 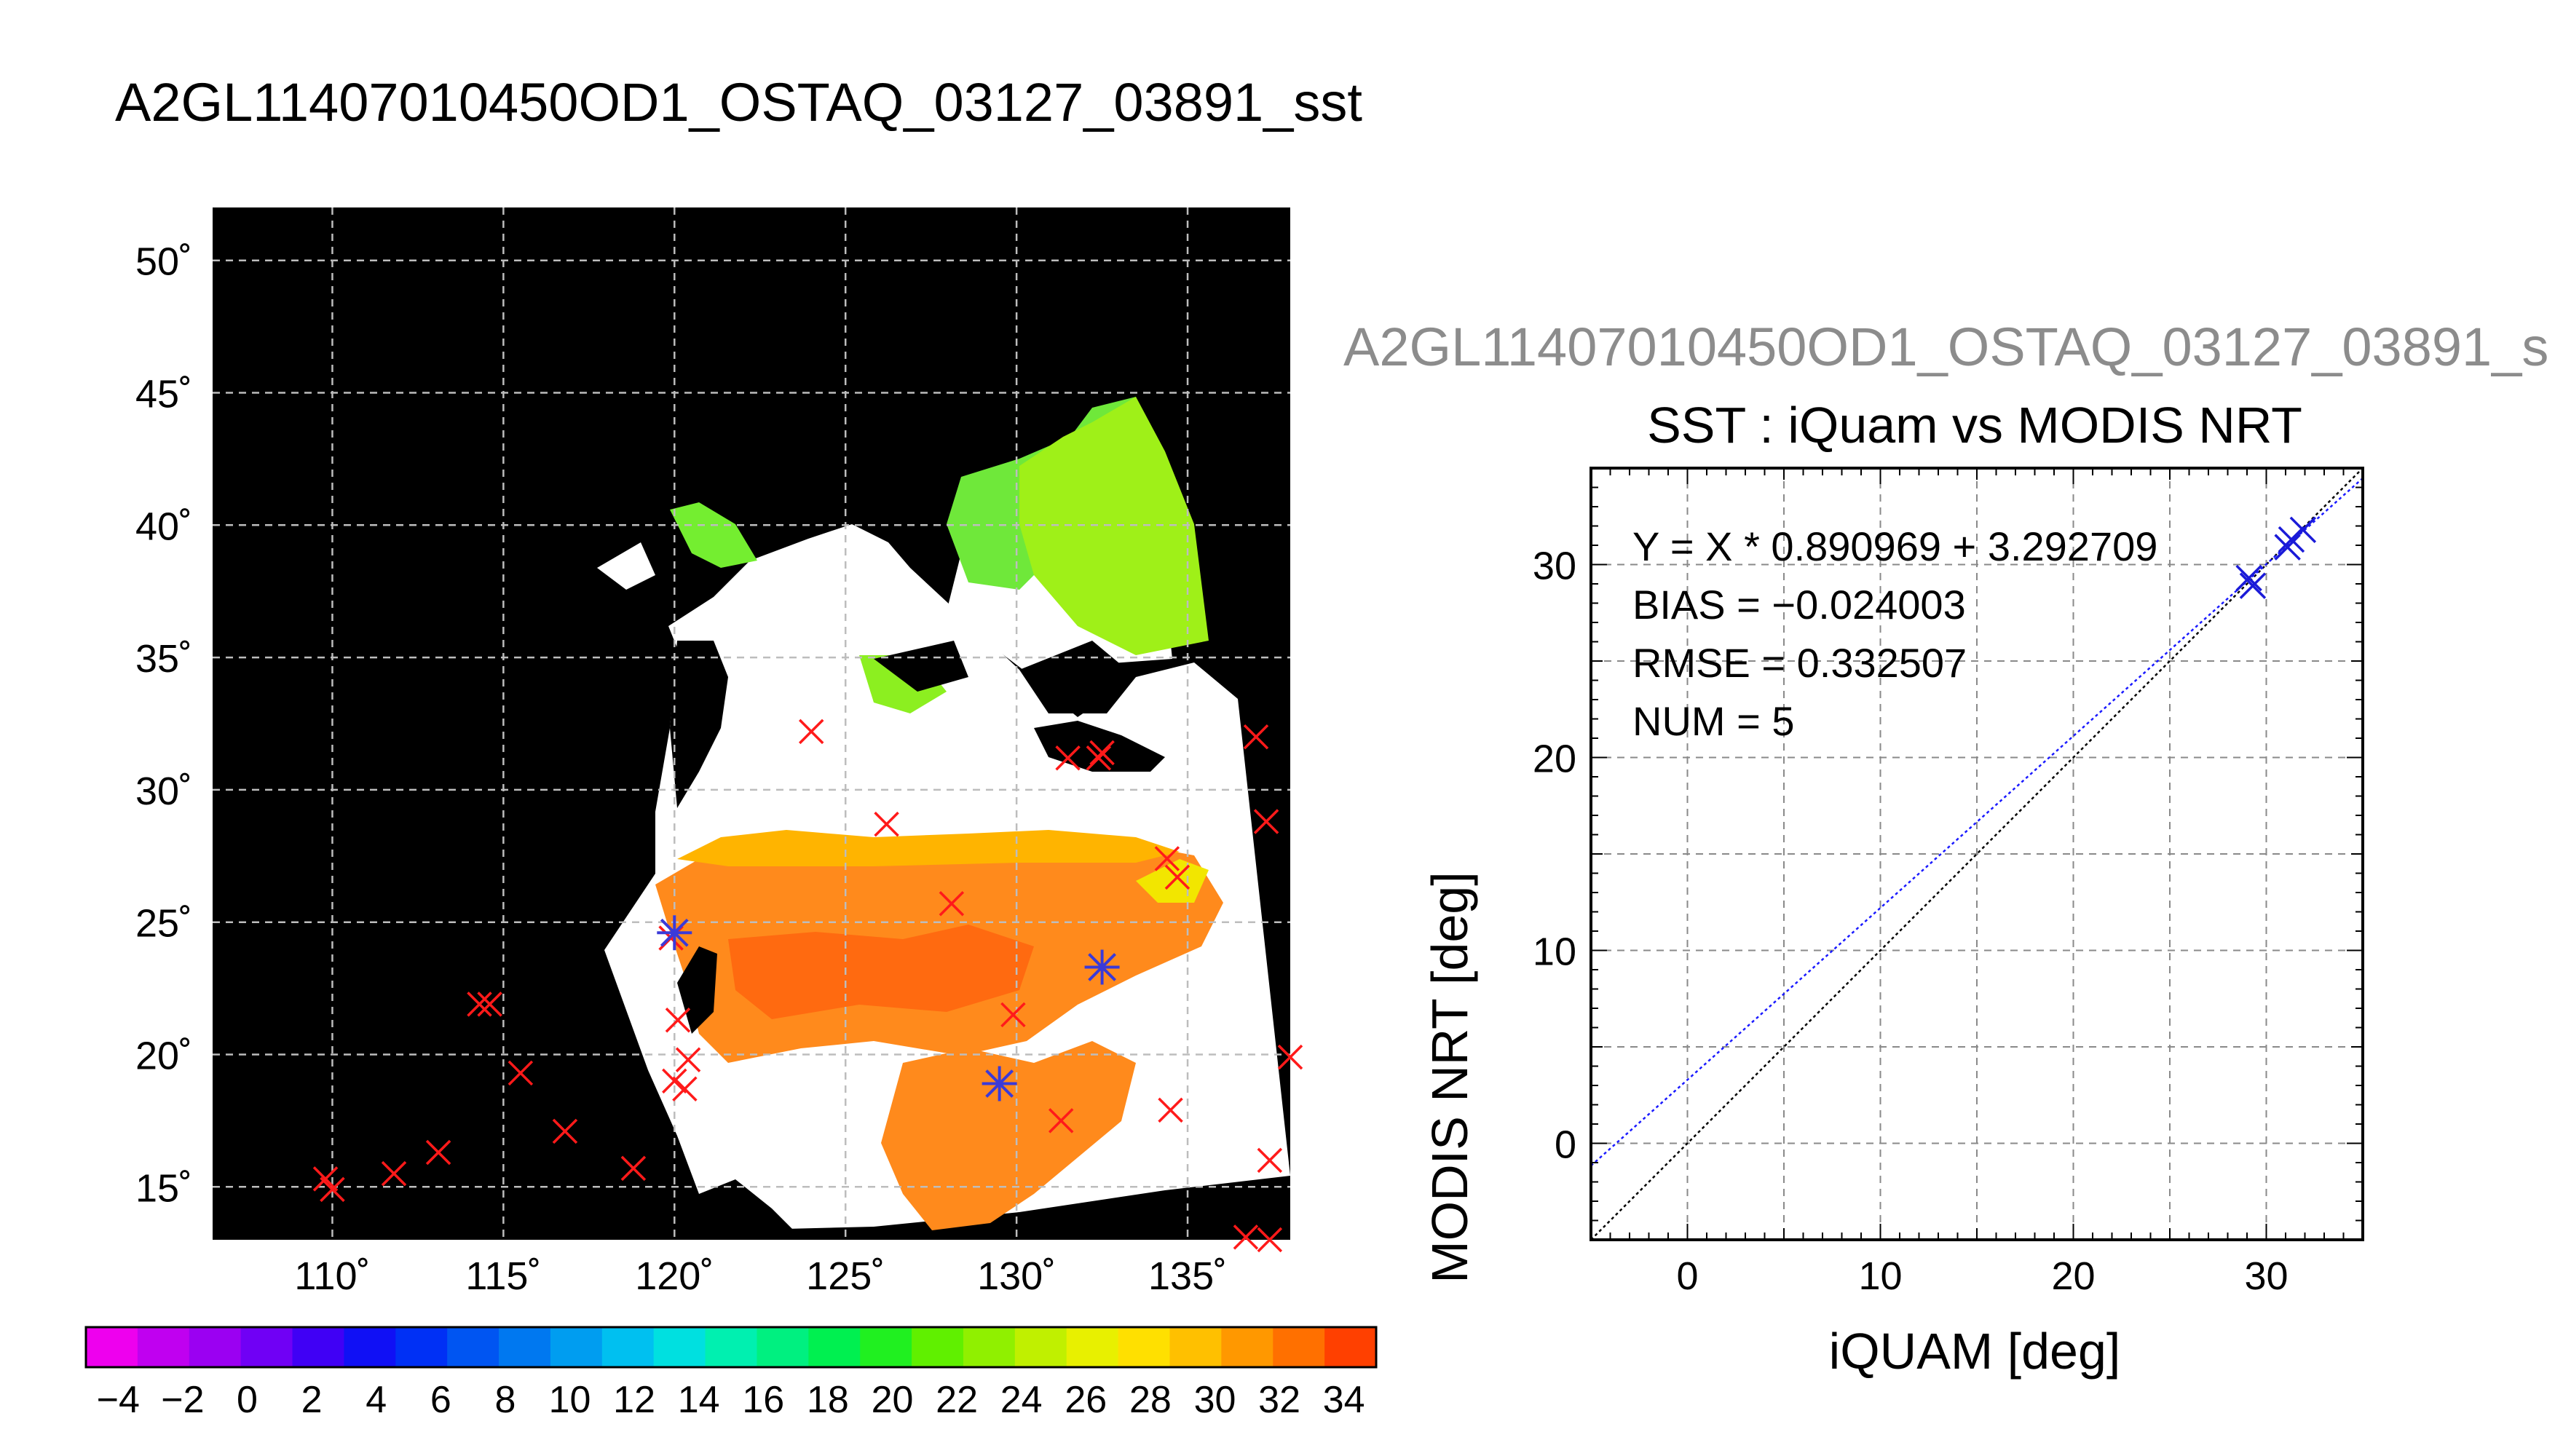 I want to click on colorbar-tick-label: 16, so click(x=763, y=1400).